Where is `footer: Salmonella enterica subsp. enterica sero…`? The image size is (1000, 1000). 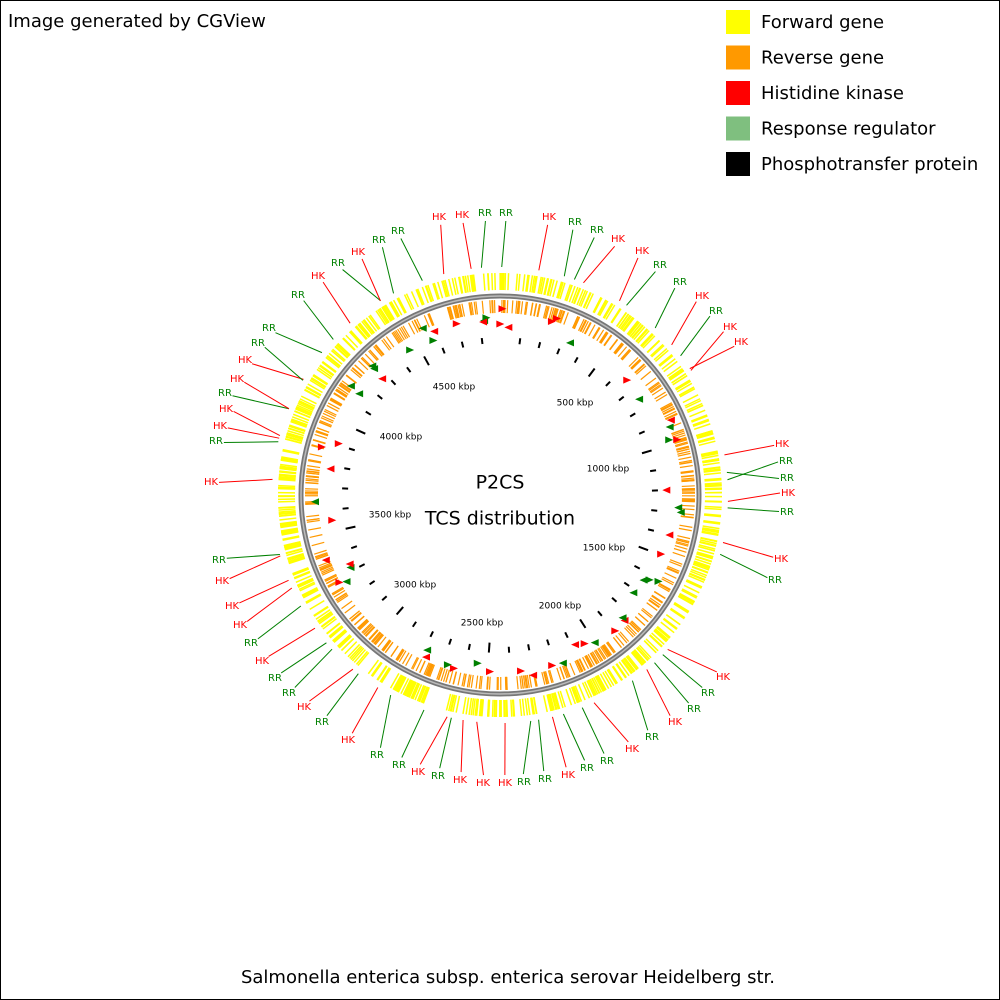
footer: Salmonella enterica subsp. enterica sero… is located at coordinates (508, 977).